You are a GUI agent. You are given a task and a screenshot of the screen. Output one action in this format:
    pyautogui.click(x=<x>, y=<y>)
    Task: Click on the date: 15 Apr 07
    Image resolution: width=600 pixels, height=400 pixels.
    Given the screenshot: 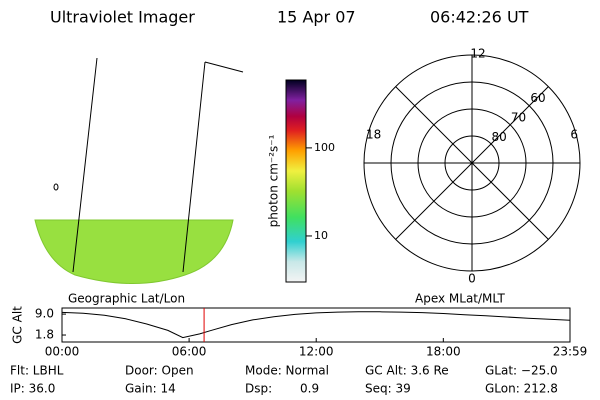 What is the action you would take?
    pyautogui.click(x=316, y=17)
    